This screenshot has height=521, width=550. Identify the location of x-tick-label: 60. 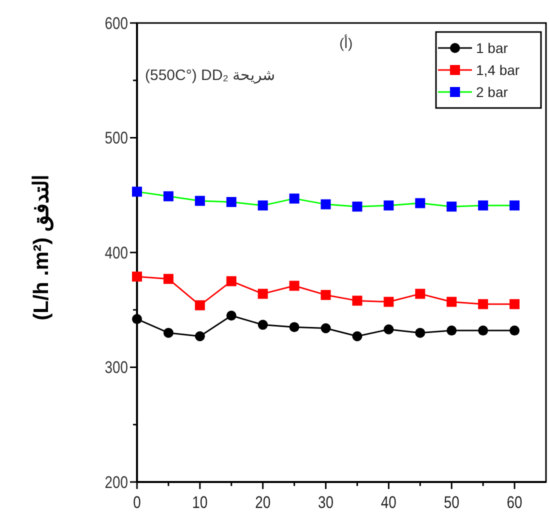
(514, 503).